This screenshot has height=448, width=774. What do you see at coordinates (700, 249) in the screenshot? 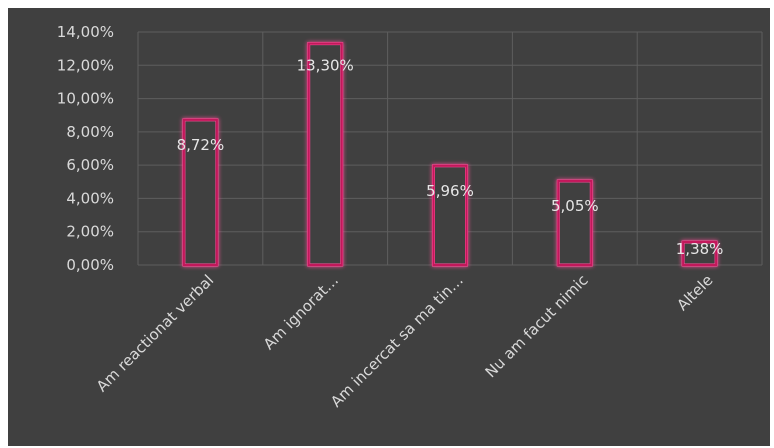
I see `data-label: 1,38%` at bounding box center [700, 249].